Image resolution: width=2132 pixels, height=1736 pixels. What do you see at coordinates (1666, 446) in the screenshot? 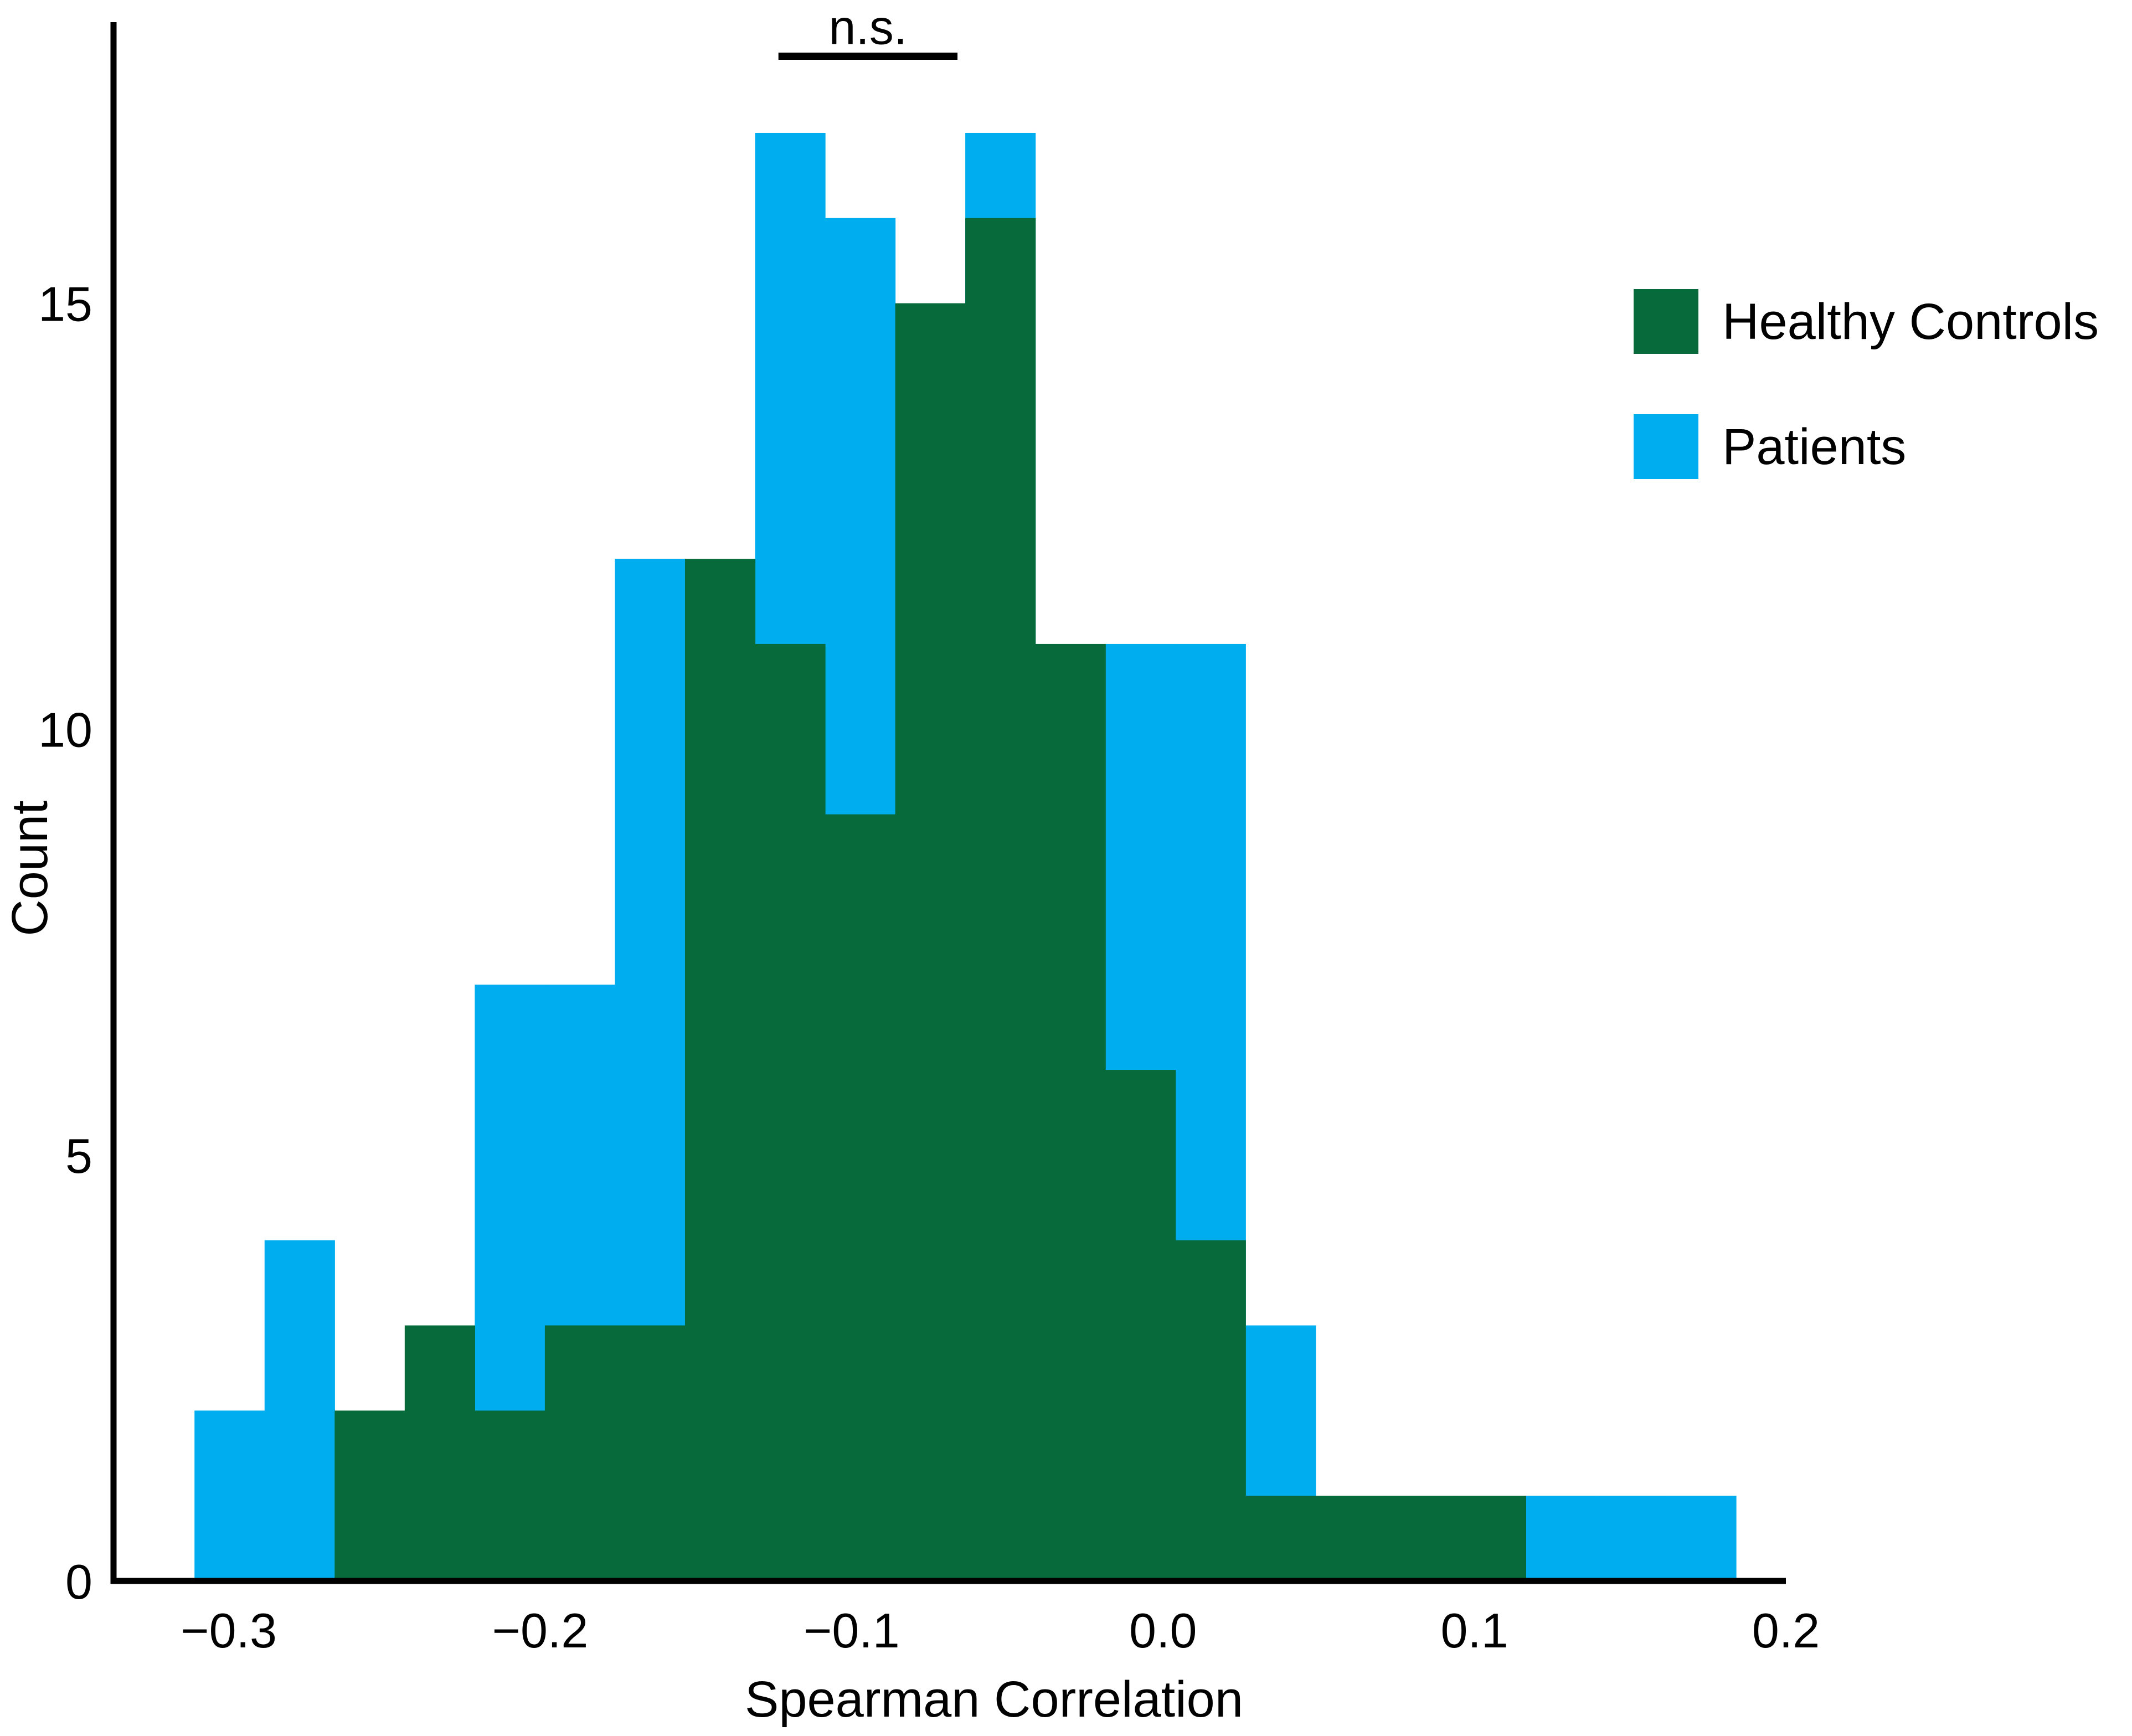
I see `legend-swatch-patients` at bounding box center [1666, 446].